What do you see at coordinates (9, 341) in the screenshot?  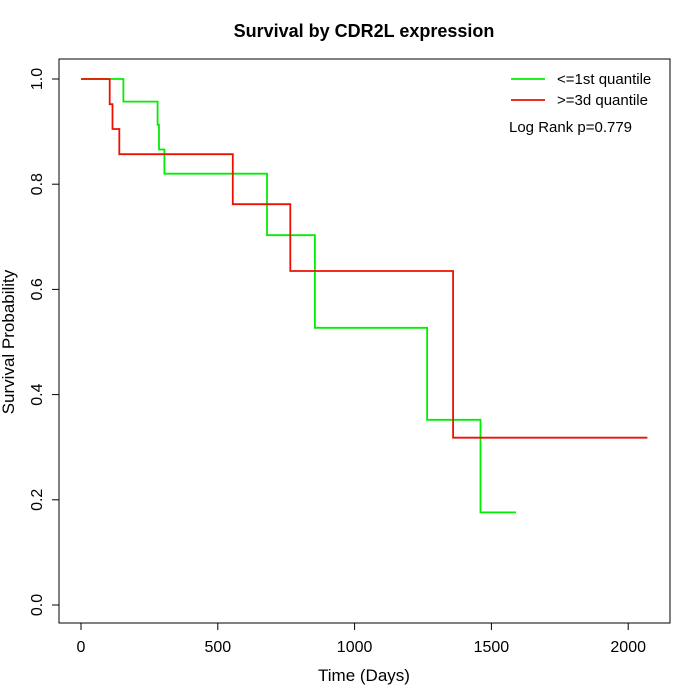 I see `y-axis-label: Survival Probability` at bounding box center [9, 341].